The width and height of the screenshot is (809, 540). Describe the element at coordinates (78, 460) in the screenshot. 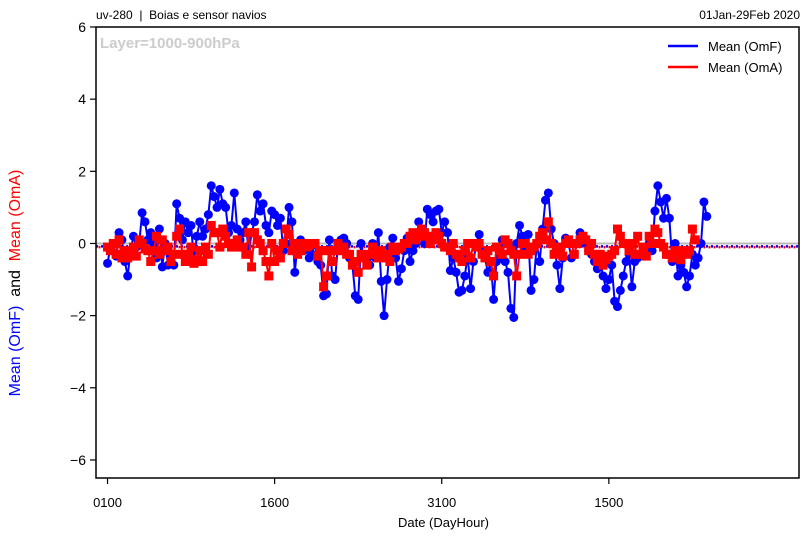

I see `y-tick-label: −6` at that location.